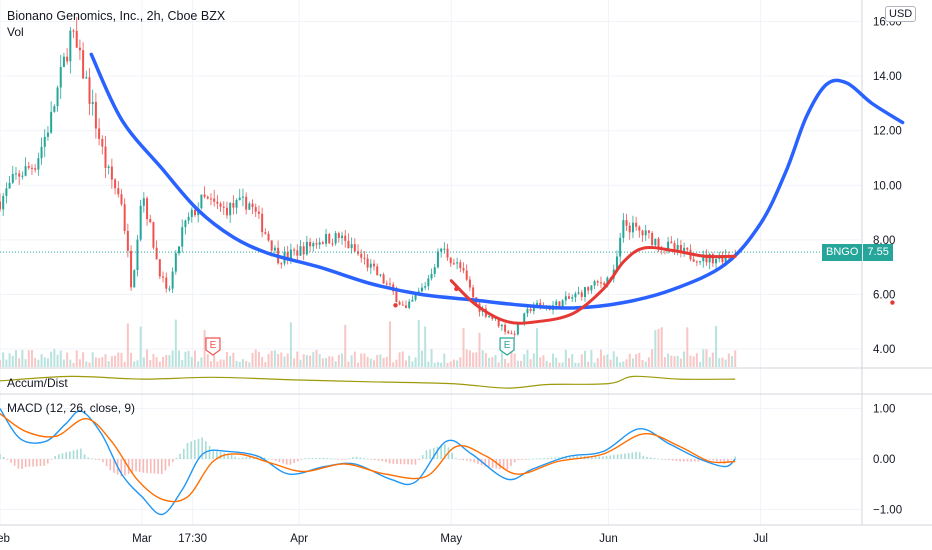 The width and height of the screenshot is (932, 550). I want to click on time-tick-label: 17:30, so click(192, 539).